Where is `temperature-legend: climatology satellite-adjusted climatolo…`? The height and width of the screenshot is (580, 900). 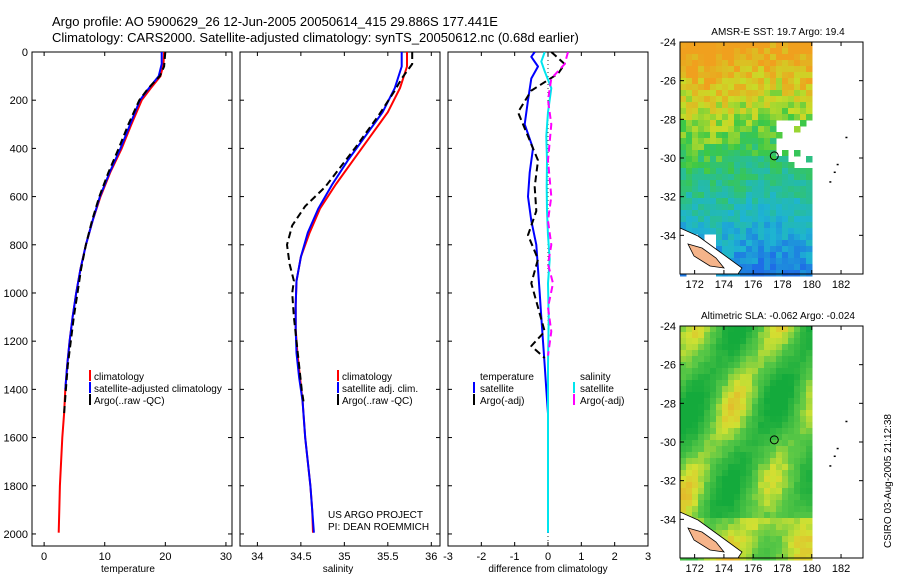 temperature-legend: climatology satellite-adjusted climatolo… is located at coordinates (155, 388).